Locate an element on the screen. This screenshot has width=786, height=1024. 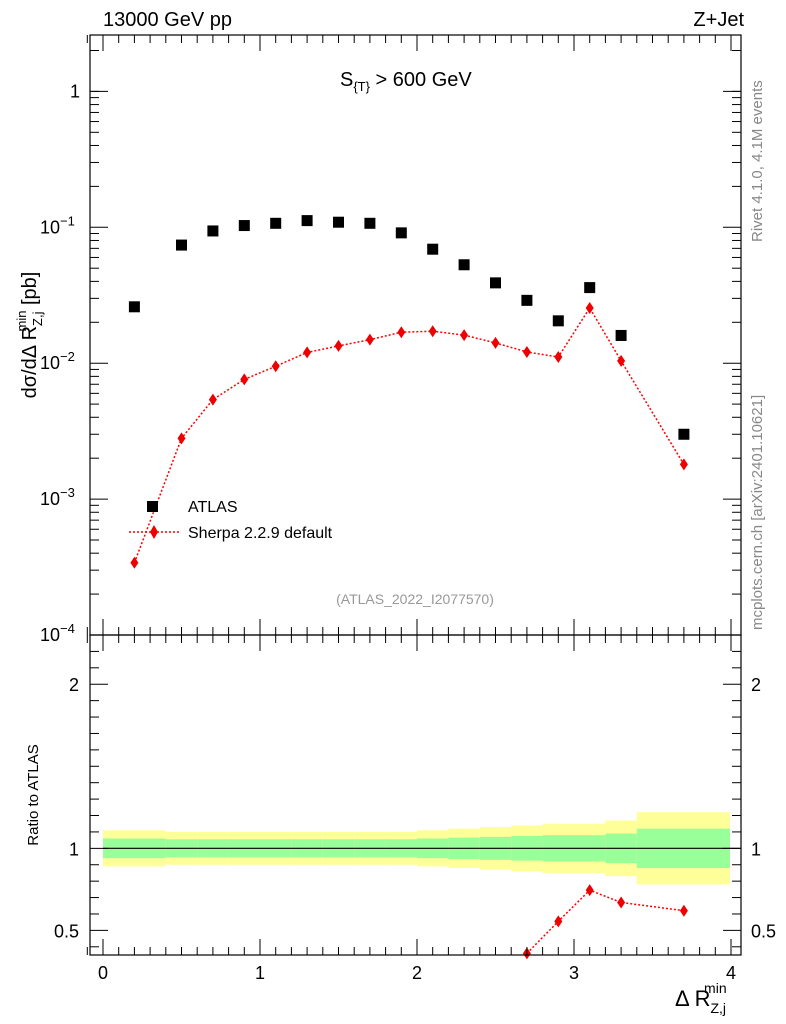
ratio-y-tick-label: 2 is located at coordinates (74, 685).